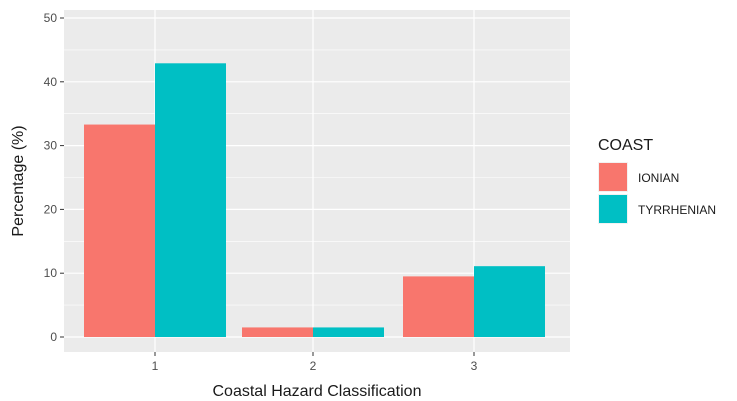 The width and height of the screenshot is (737, 401). What do you see at coordinates (317, 391) in the screenshot?
I see `x-axis-title: Coastal Hazard Classification` at bounding box center [317, 391].